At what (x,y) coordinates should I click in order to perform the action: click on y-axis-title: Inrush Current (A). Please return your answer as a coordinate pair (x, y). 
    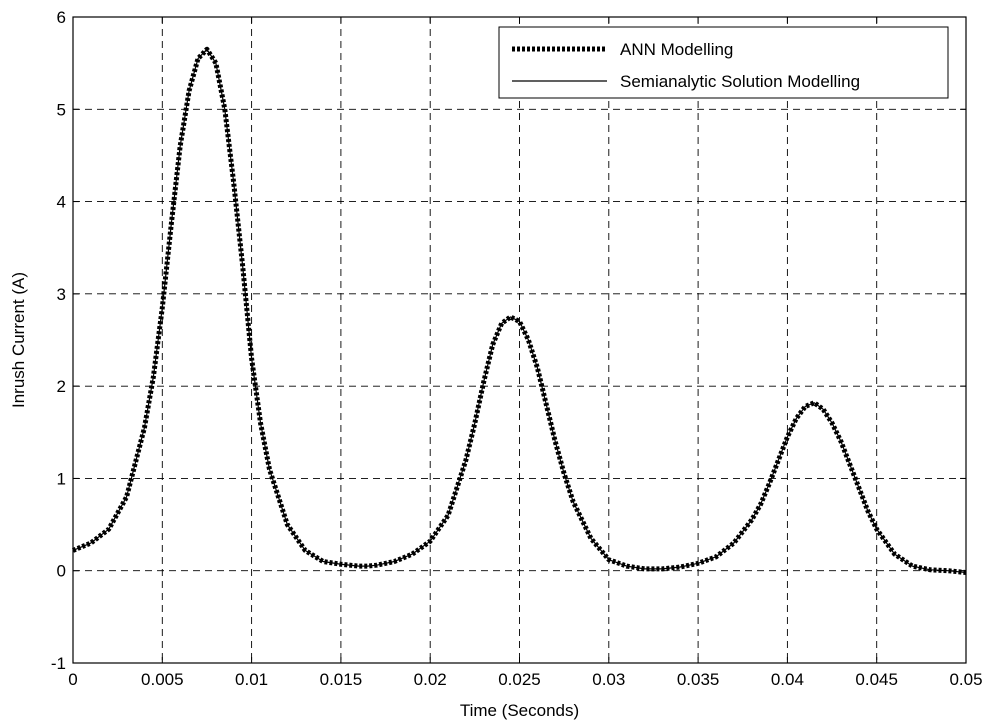
    Looking at the image, I should click on (18, 340).